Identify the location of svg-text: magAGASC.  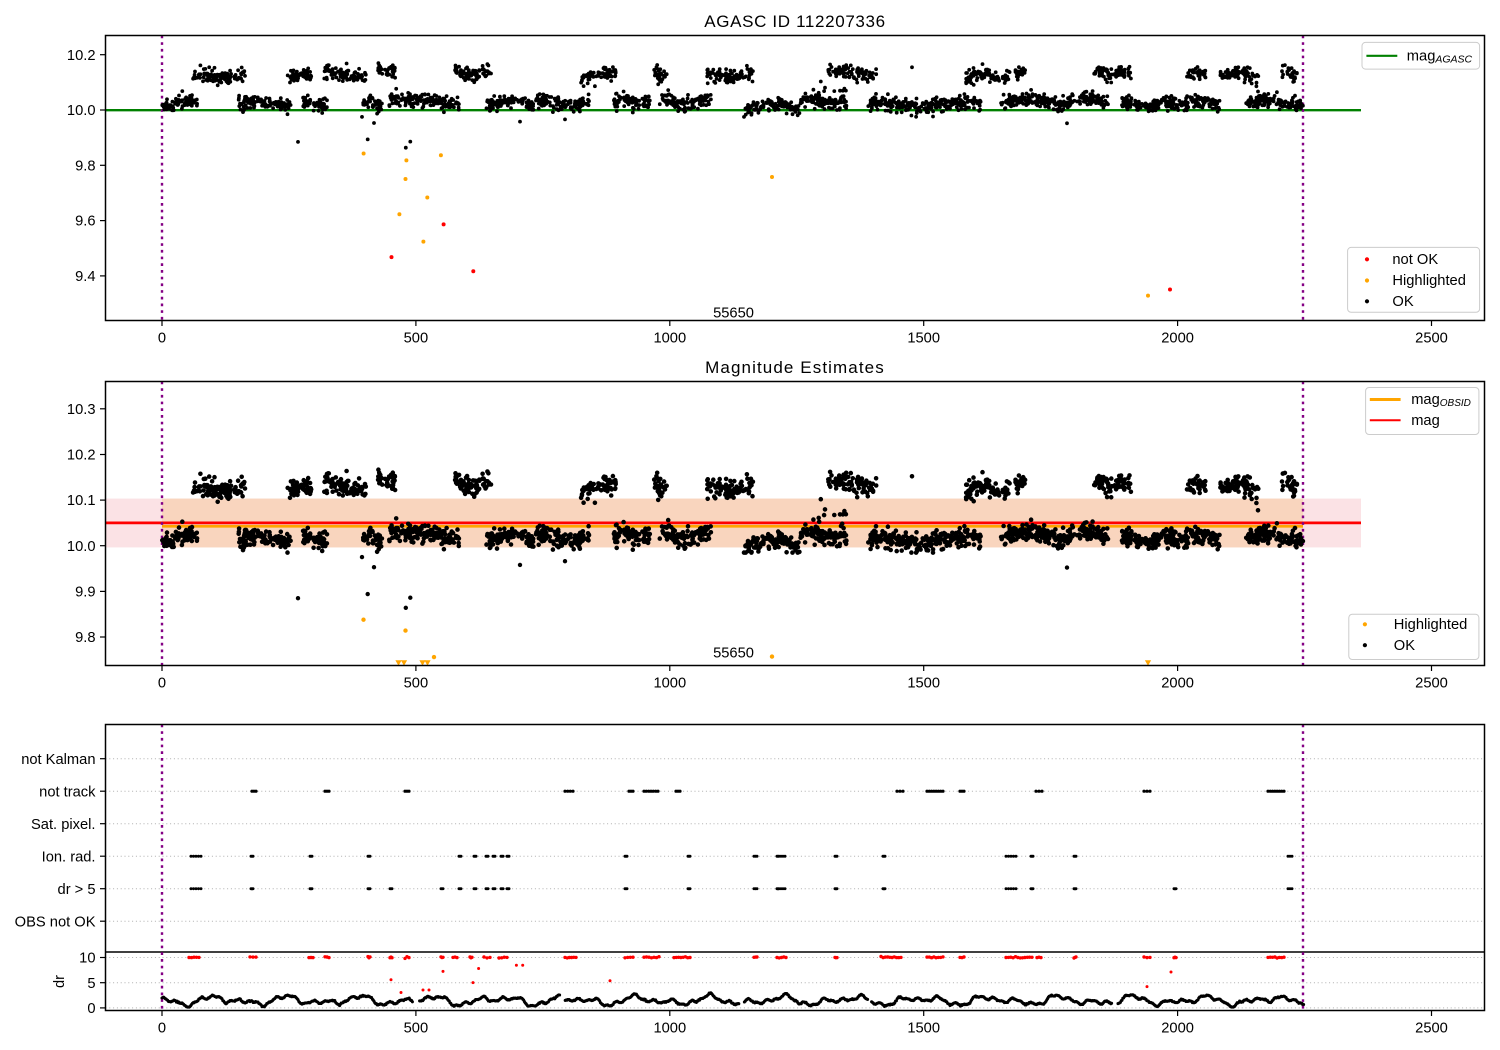
(1440, 57).